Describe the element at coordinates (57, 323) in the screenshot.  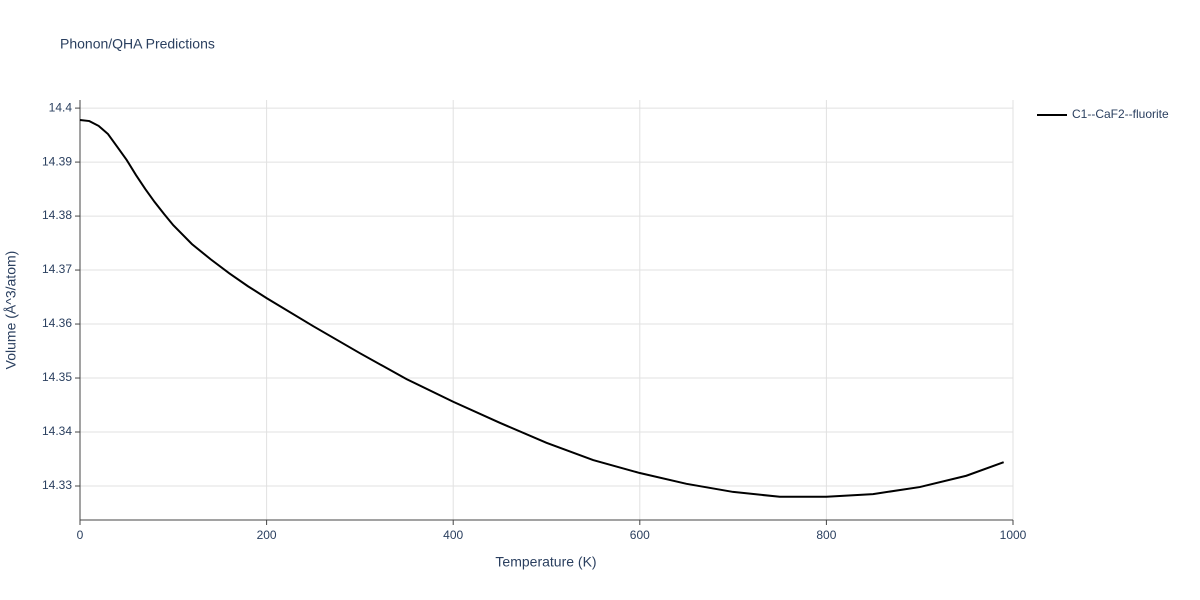
I see `y-tick-label: 14.36` at that location.